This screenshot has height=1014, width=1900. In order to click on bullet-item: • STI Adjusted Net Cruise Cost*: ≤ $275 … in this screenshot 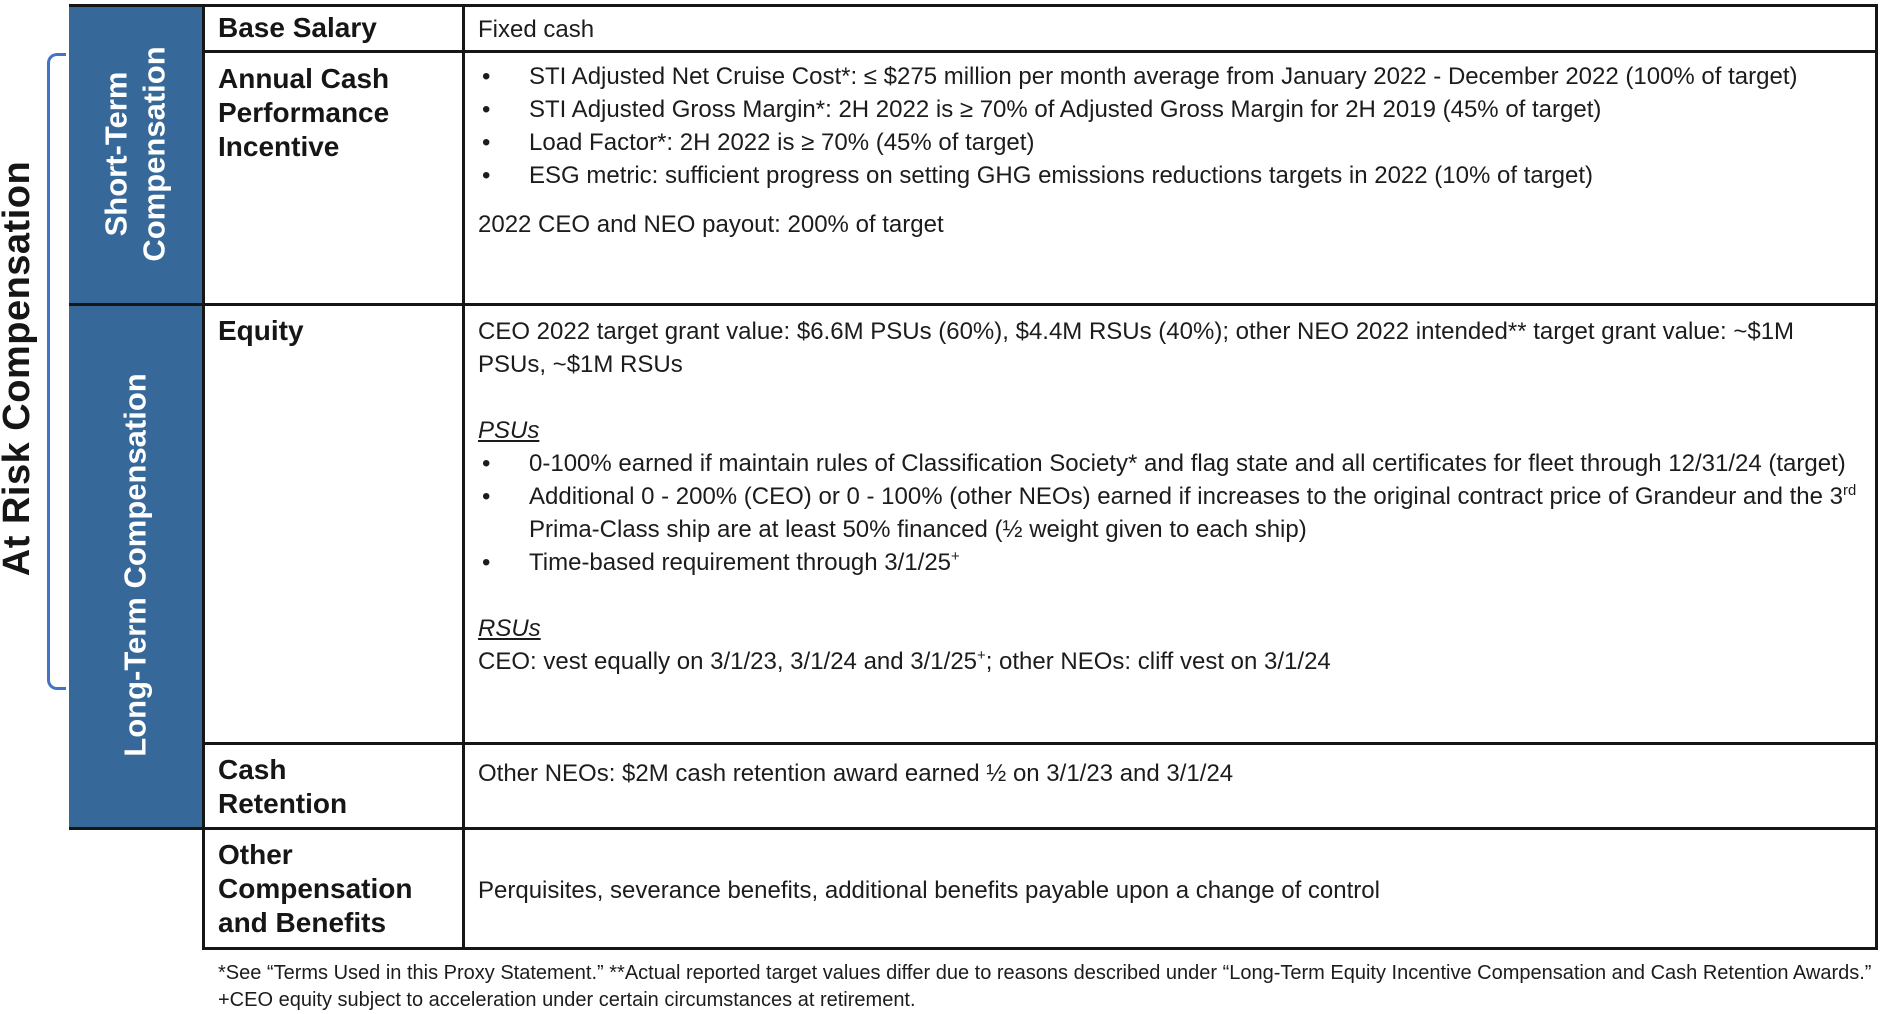, I will do `click(1170, 76)`.